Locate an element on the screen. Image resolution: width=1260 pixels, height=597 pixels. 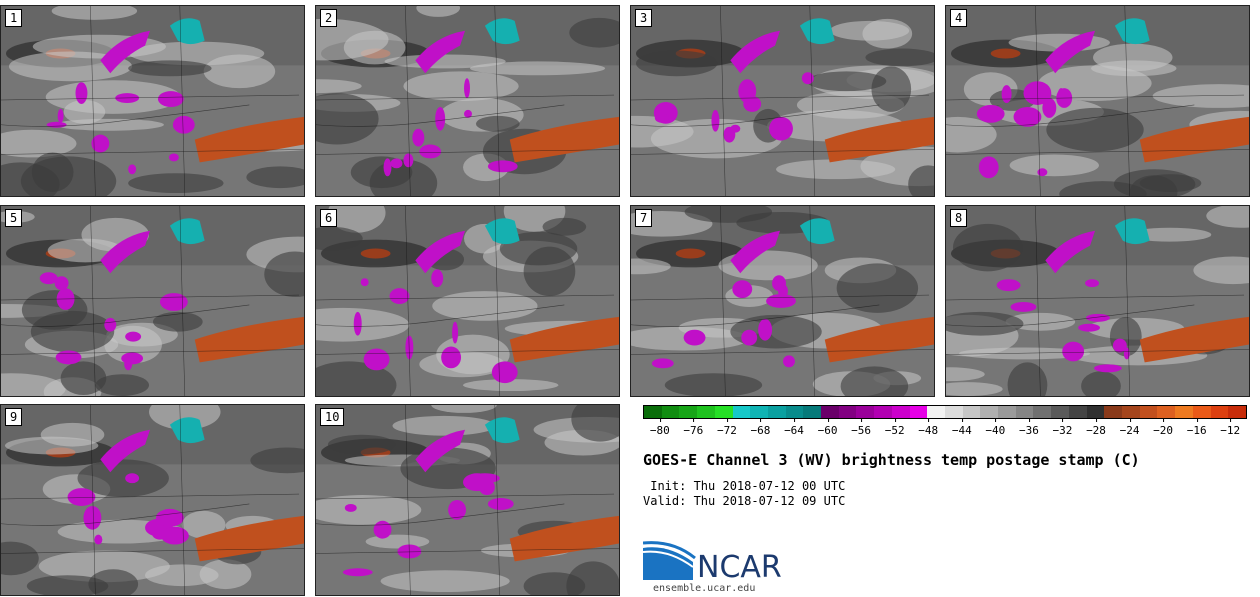
colorbar-tick: −16 is located at coordinates (1197, 427).